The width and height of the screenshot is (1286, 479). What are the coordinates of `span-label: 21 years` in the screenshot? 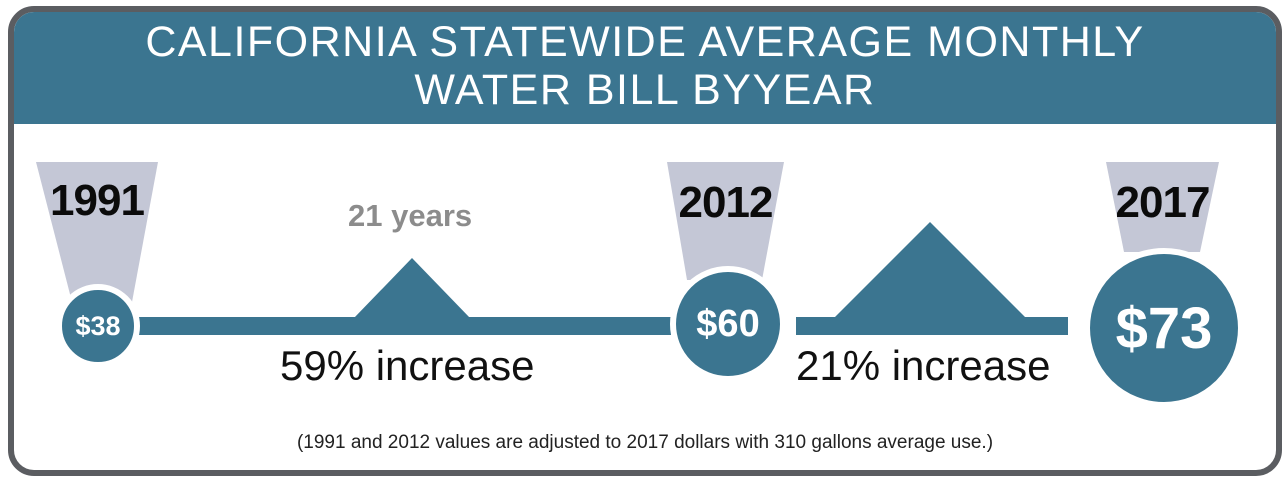 It's located at (410, 215).